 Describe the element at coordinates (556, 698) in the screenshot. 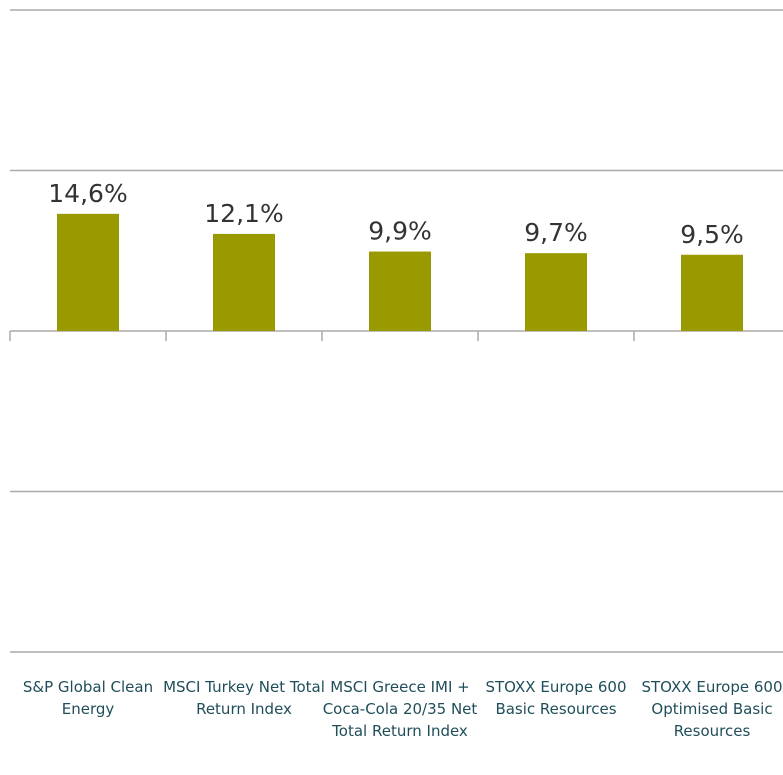

I see `x-tick-label: STOXX Europe 600 Basic Resources` at that location.